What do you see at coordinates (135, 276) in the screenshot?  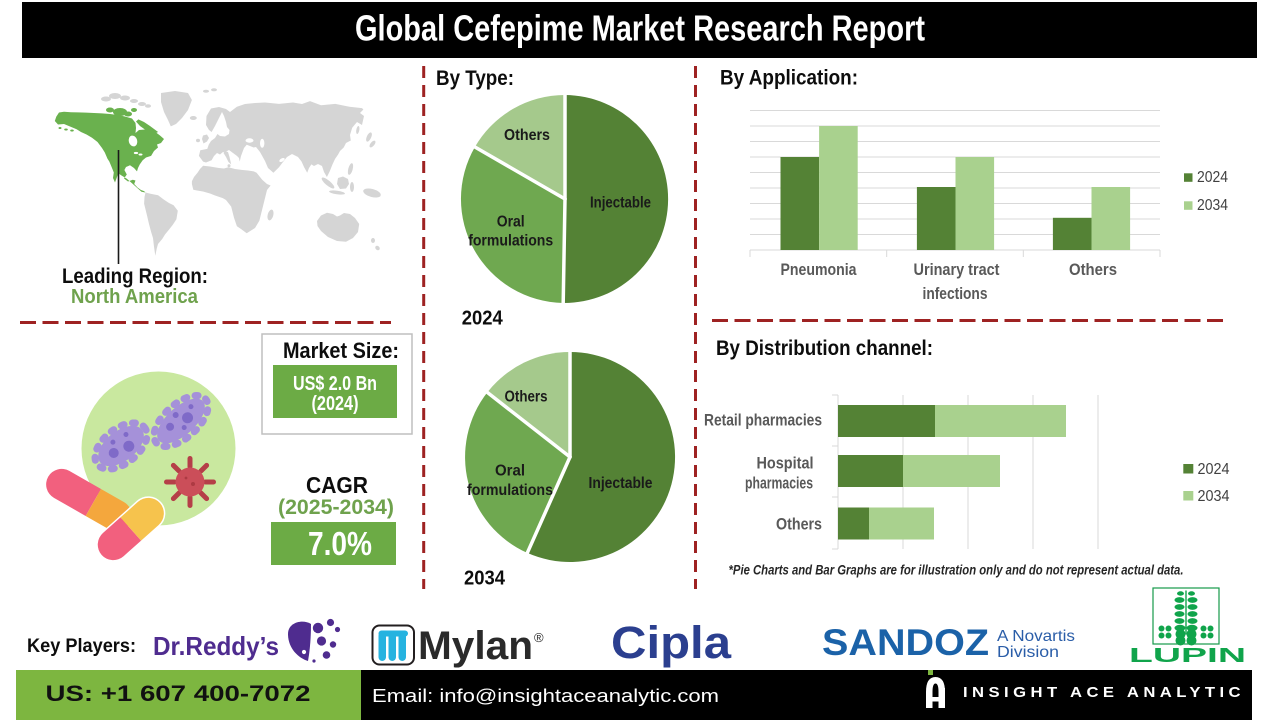 I see `svg-text: Leading Region:` at bounding box center [135, 276].